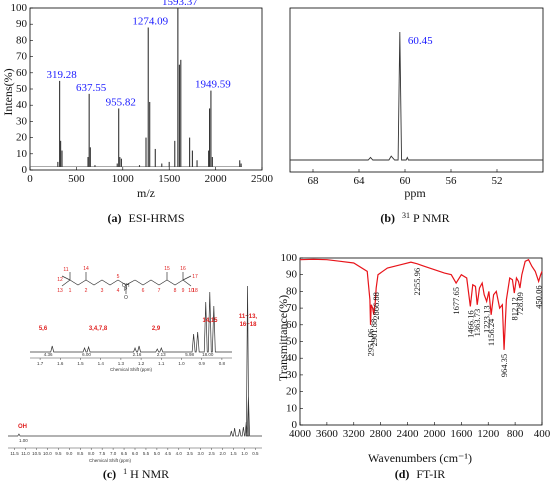  Describe the element at coordinates (40, 363) in the screenshot. I see `panel-c-inset-xtick-label: 1.7` at that location.